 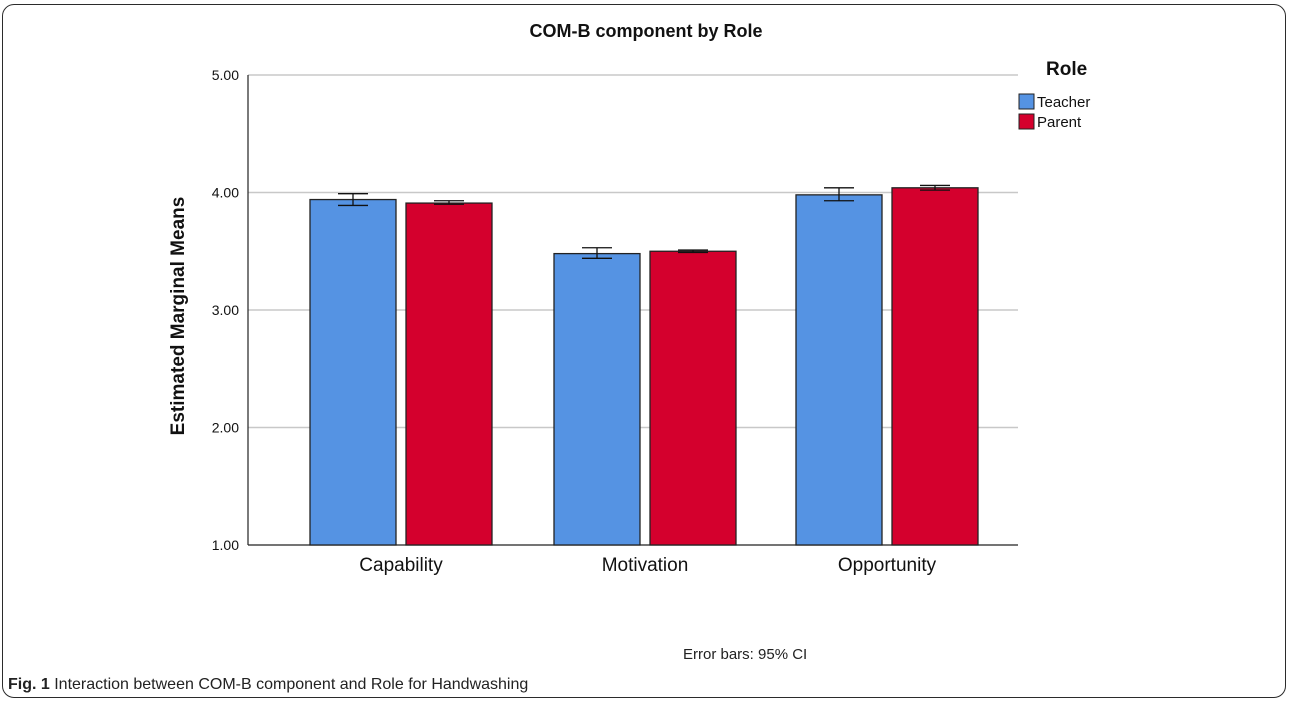 I want to click on chart-title: COM-B component by Role, so click(x=646, y=31).